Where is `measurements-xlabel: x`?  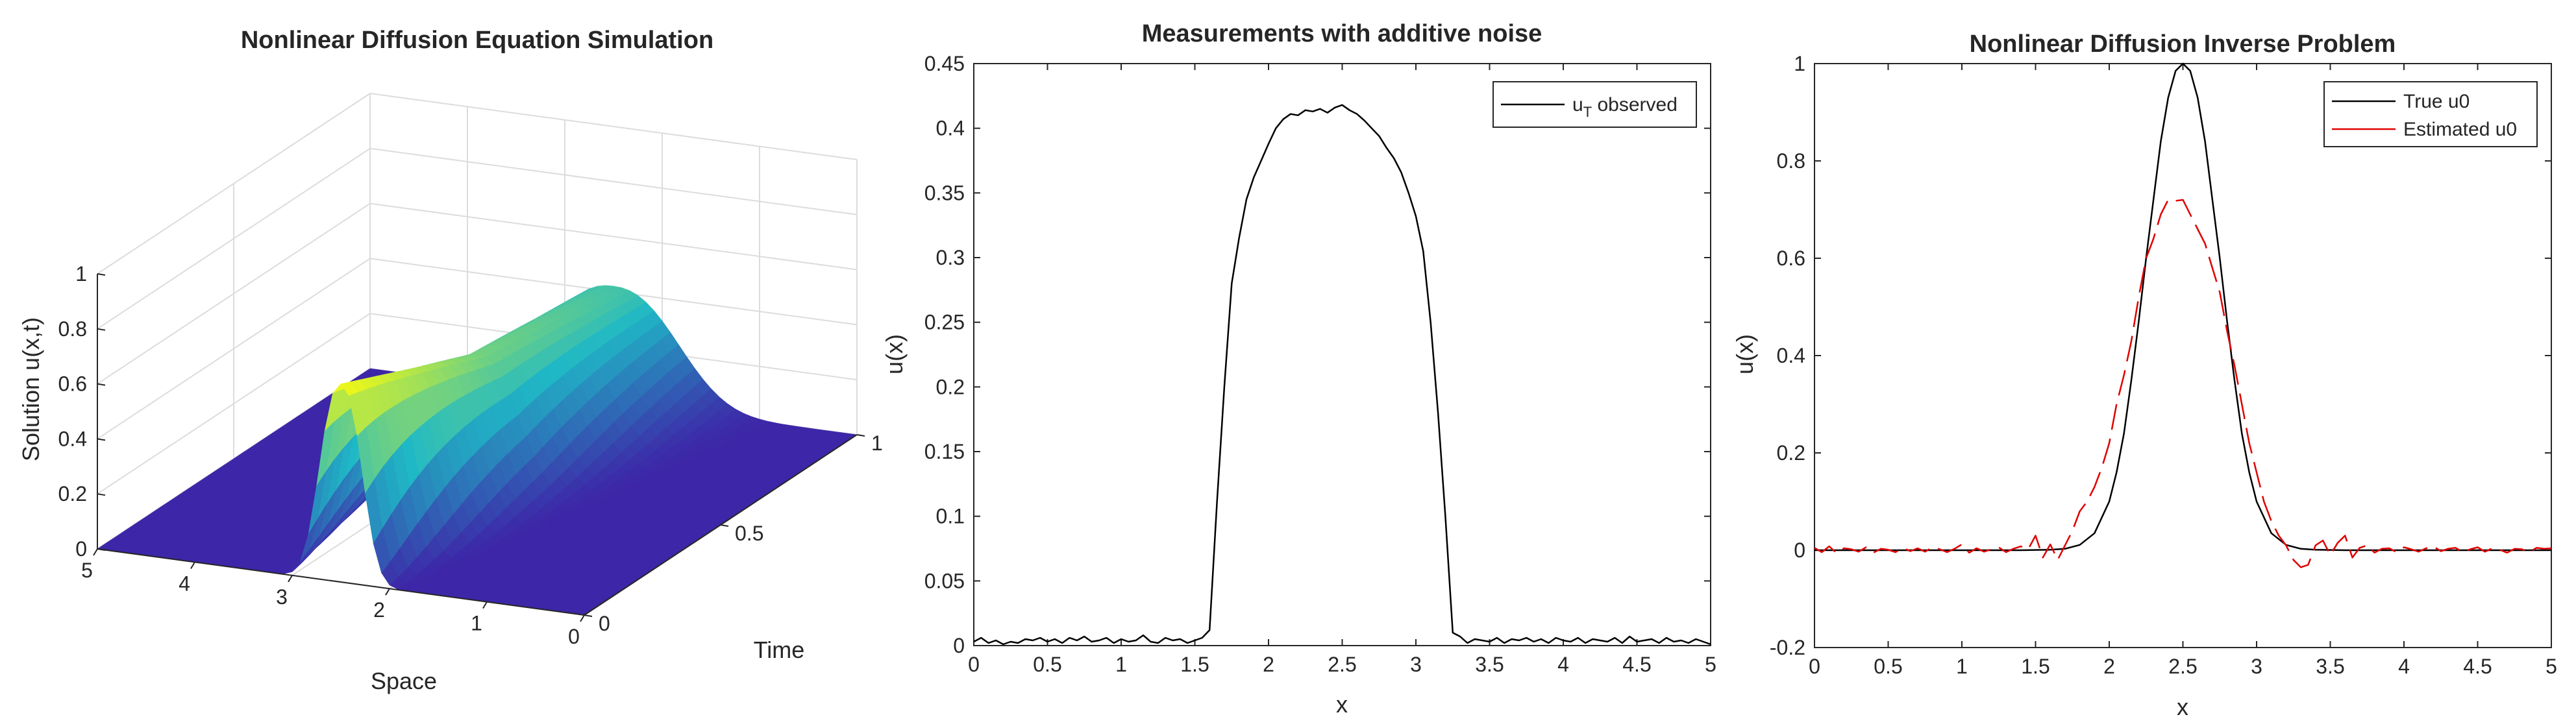
measurements-xlabel: x is located at coordinates (1342, 704).